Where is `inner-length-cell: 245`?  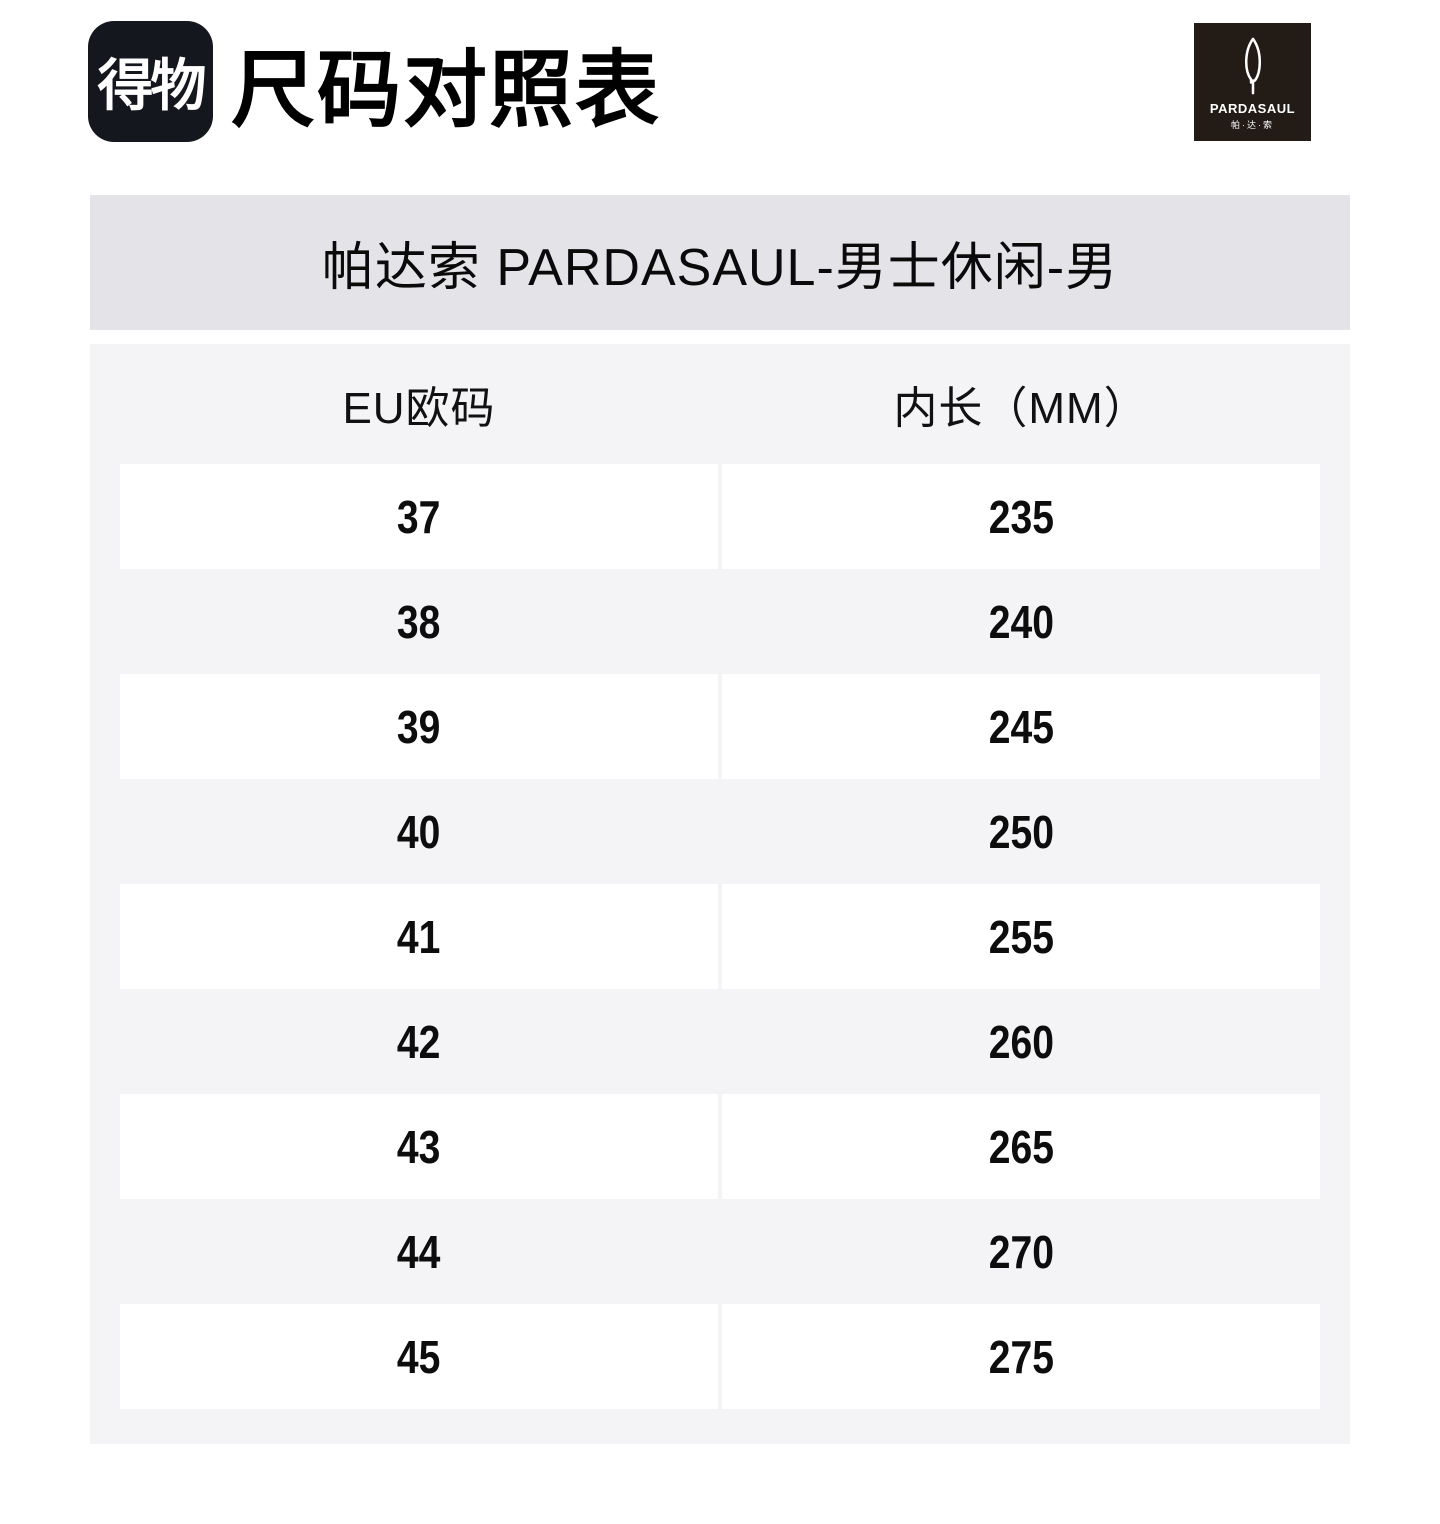 inner-length-cell: 245 is located at coordinates (1021, 726).